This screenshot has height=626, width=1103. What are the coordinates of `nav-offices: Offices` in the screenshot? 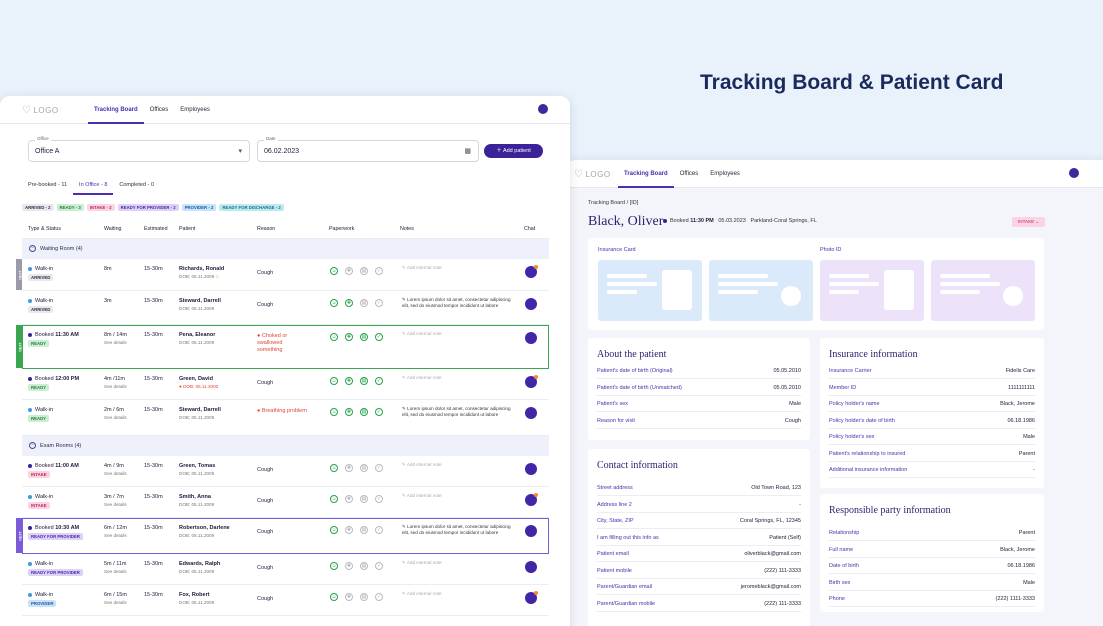 It's located at (689, 174).